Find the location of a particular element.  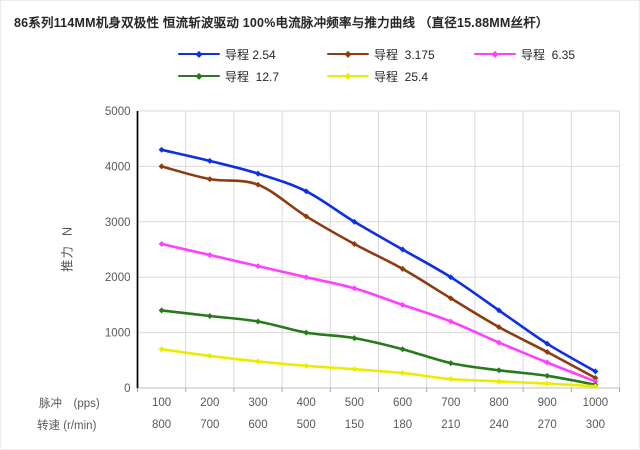

svg-text: 200 is located at coordinates (209, 403).